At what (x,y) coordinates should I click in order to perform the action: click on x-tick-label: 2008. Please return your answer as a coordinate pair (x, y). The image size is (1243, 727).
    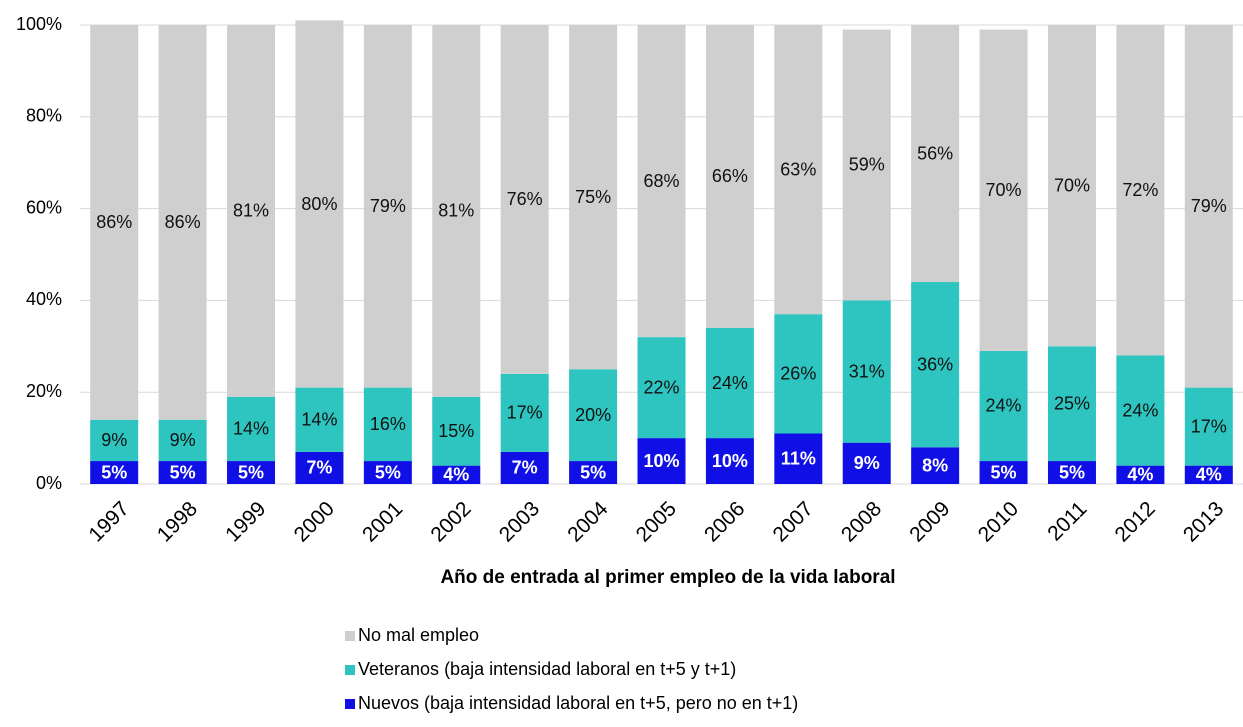
    Looking at the image, I should click on (861, 521).